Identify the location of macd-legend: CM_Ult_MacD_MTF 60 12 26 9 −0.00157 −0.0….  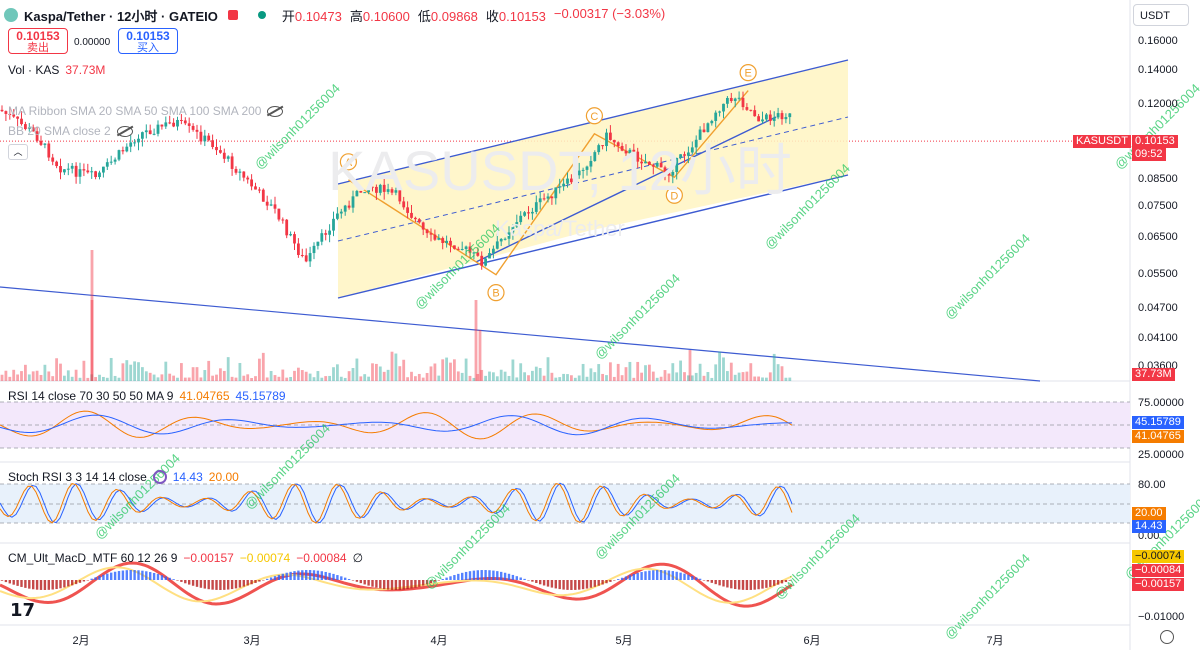
(186, 558).